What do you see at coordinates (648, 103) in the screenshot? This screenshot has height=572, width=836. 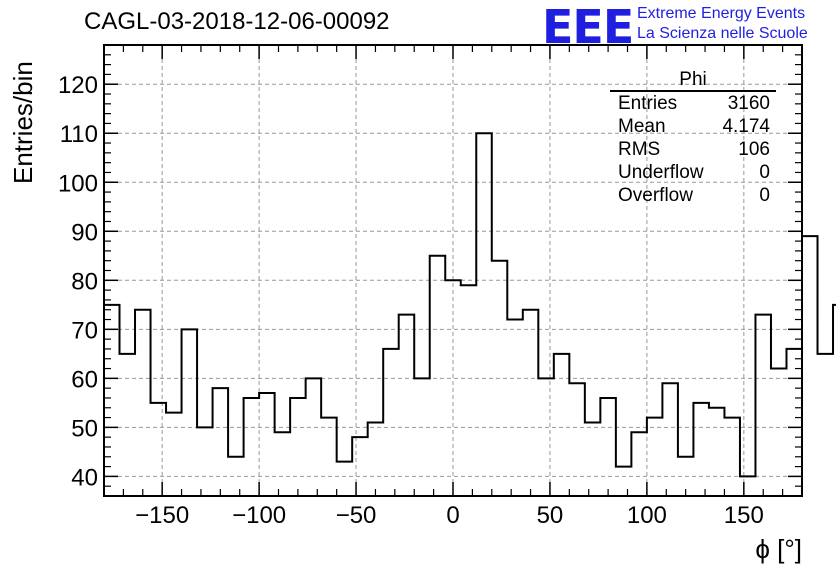 I see `stats-label: Entries` at bounding box center [648, 103].